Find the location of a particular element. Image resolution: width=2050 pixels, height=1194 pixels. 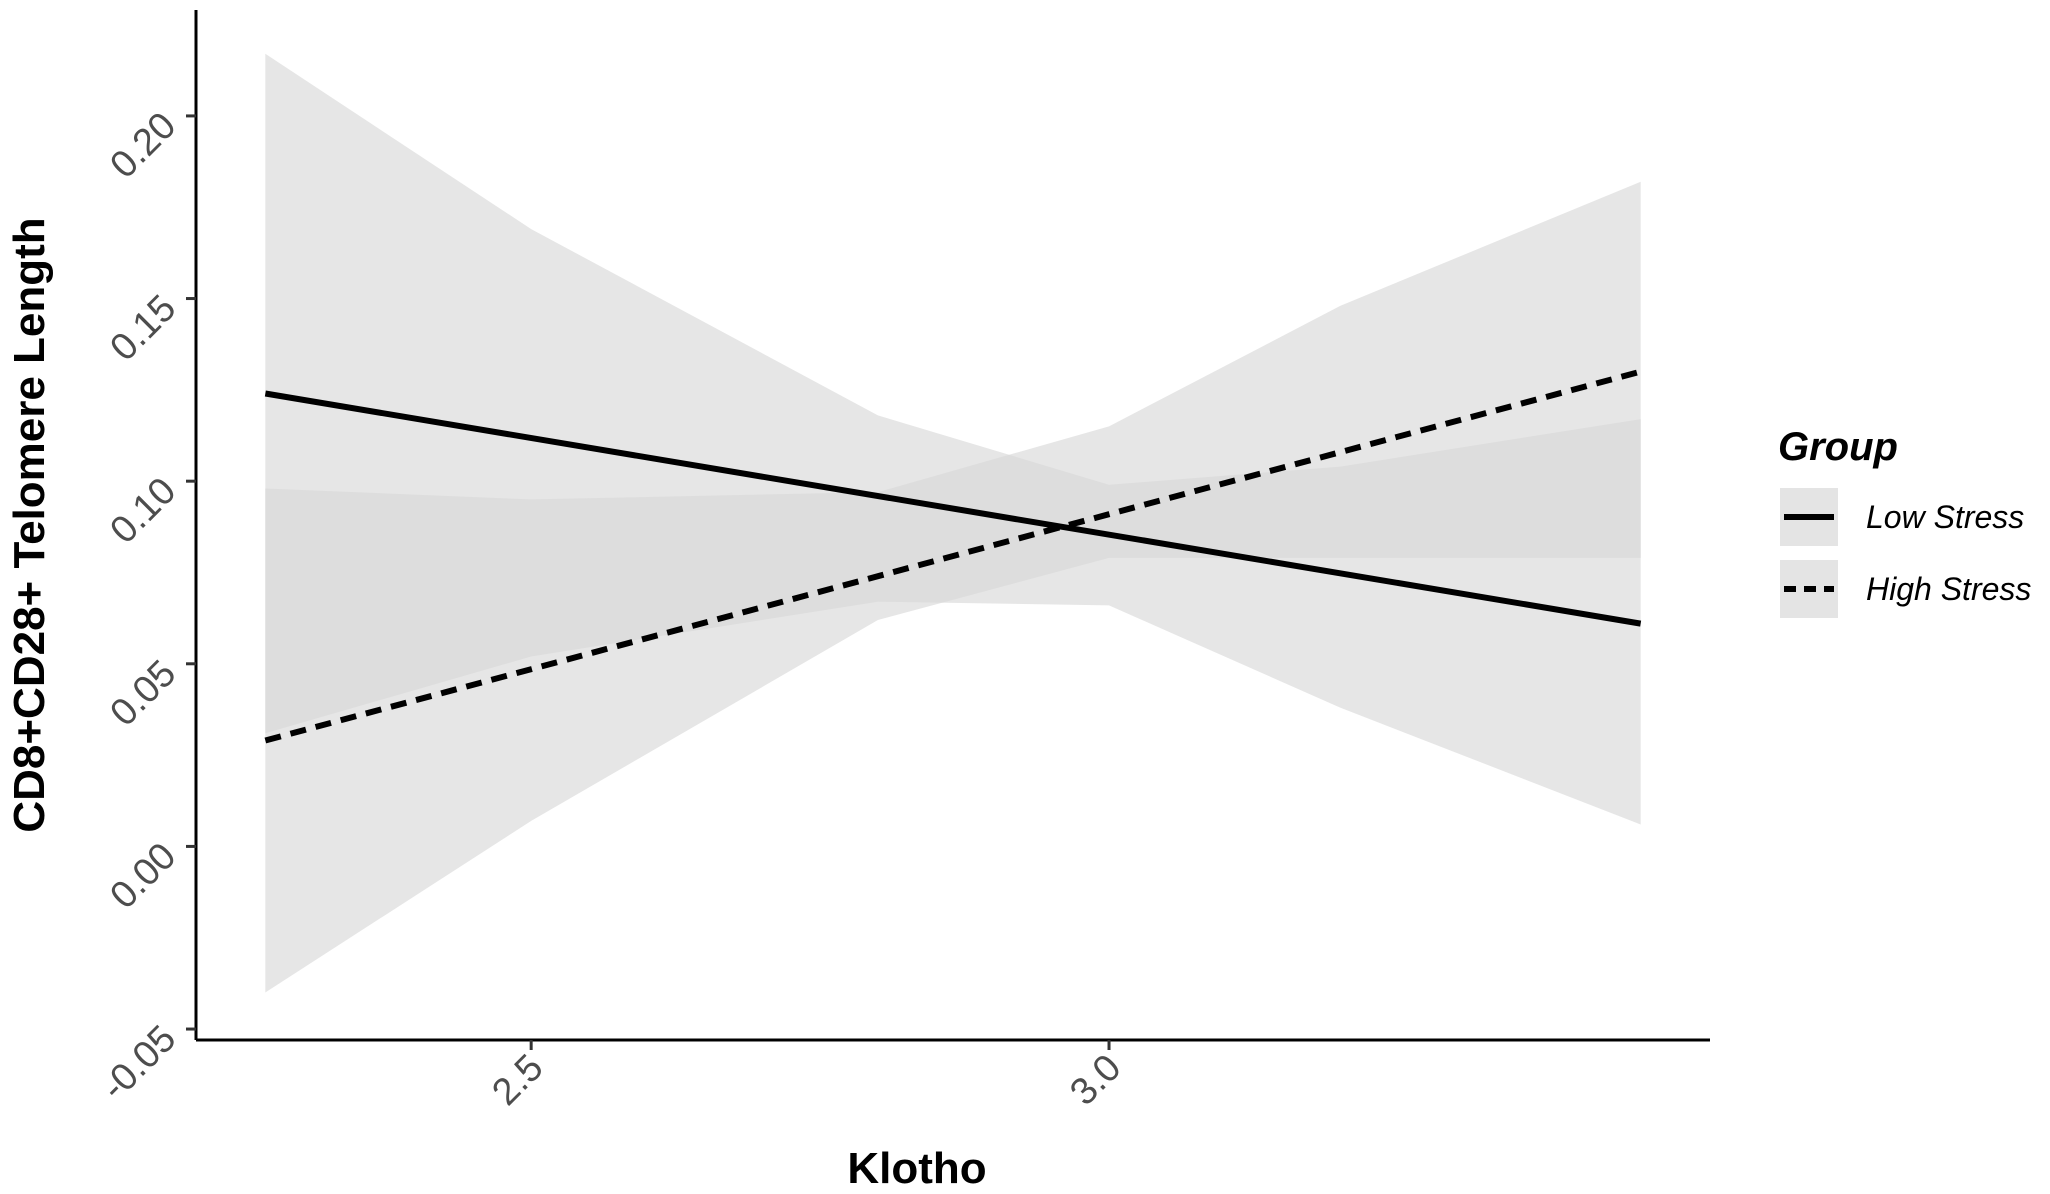

y-axis-title: CD8+CD28+ Telomere Length is located at coordinates (29, 524).